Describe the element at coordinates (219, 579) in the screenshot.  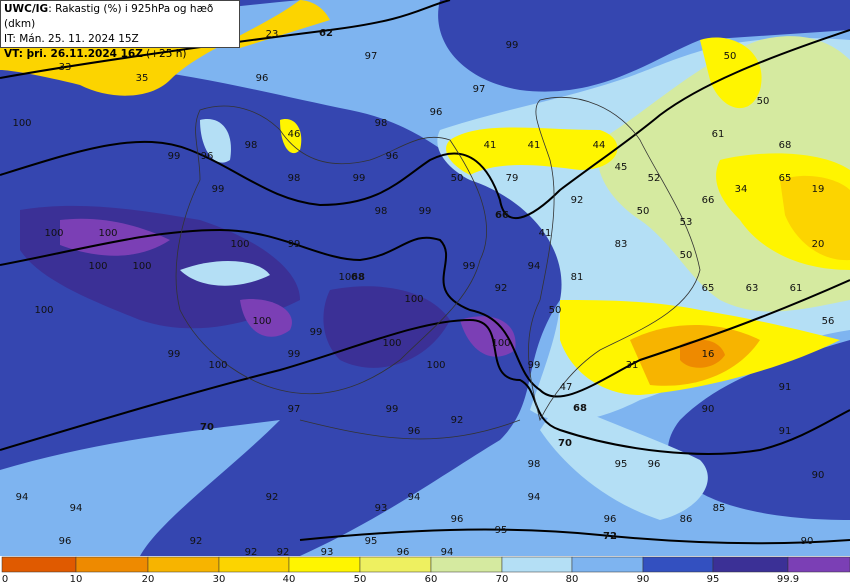
I see `colorbar-tick-label: 30` at that location.